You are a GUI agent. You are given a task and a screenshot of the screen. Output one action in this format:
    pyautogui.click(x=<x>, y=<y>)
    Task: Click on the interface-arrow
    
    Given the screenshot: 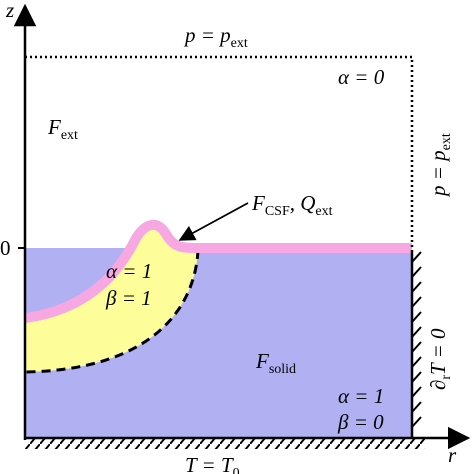 What is the action you would take?
    pyautogui.click(x=213, y=221)
    